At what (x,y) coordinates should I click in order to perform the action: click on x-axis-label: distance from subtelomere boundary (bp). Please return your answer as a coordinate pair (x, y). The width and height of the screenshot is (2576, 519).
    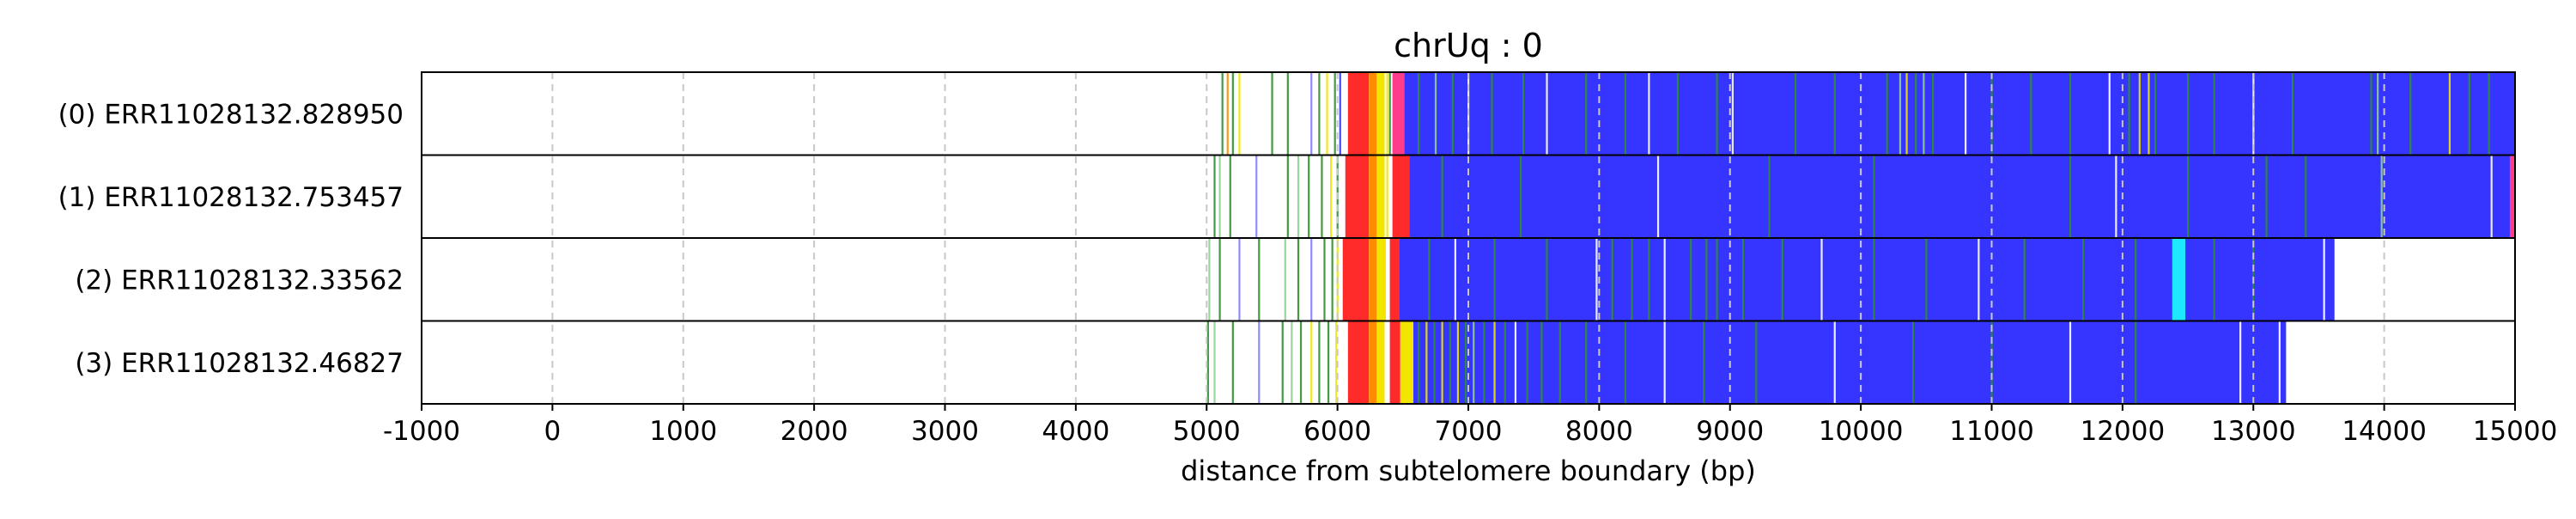
    Looking at the image, I should click on (1469, 471).